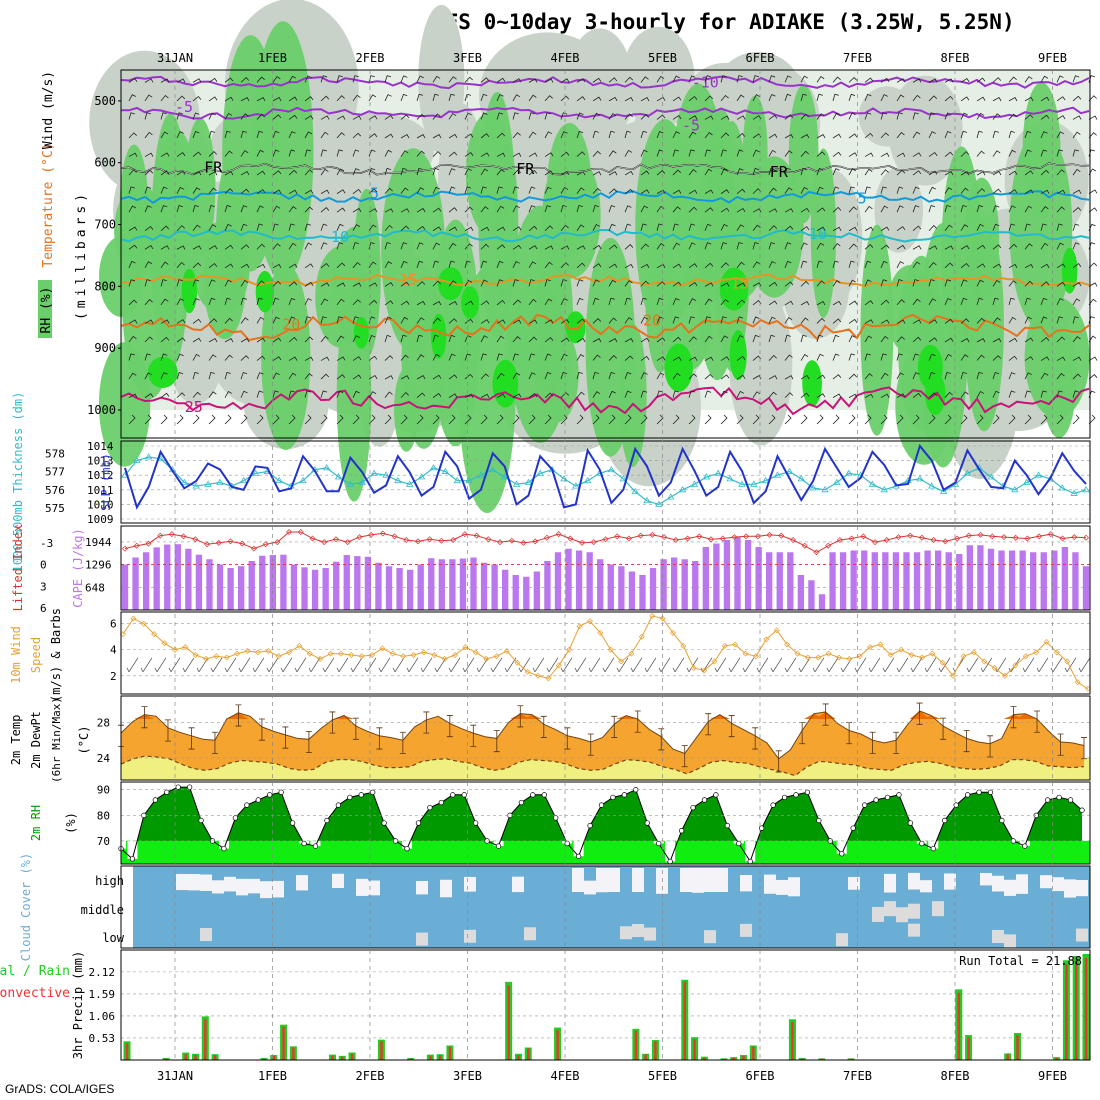 The image size is (1100, 1100). I want to click on temp-line, so click(602, 735).